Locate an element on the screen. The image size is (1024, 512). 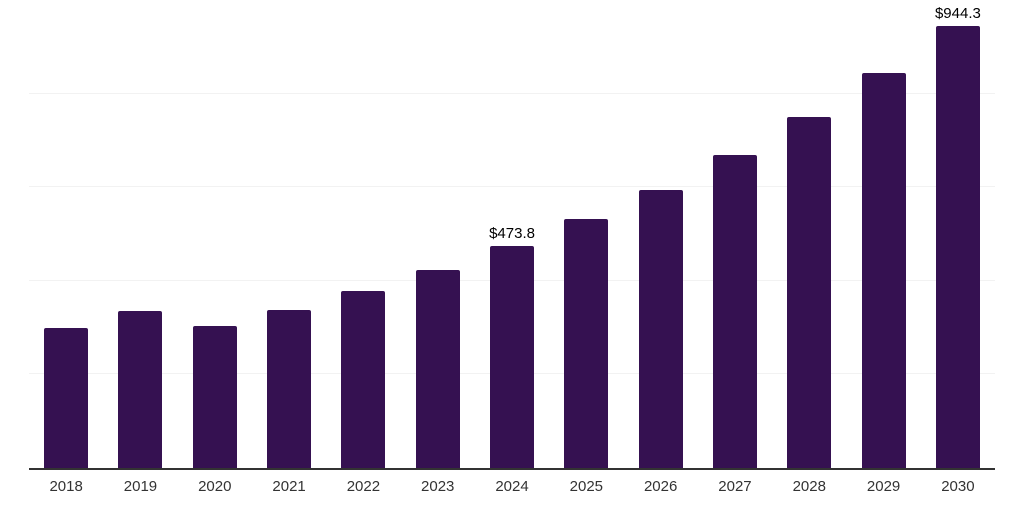
bar-slot-2030: $944.3 is located at coordinates (958, 234).